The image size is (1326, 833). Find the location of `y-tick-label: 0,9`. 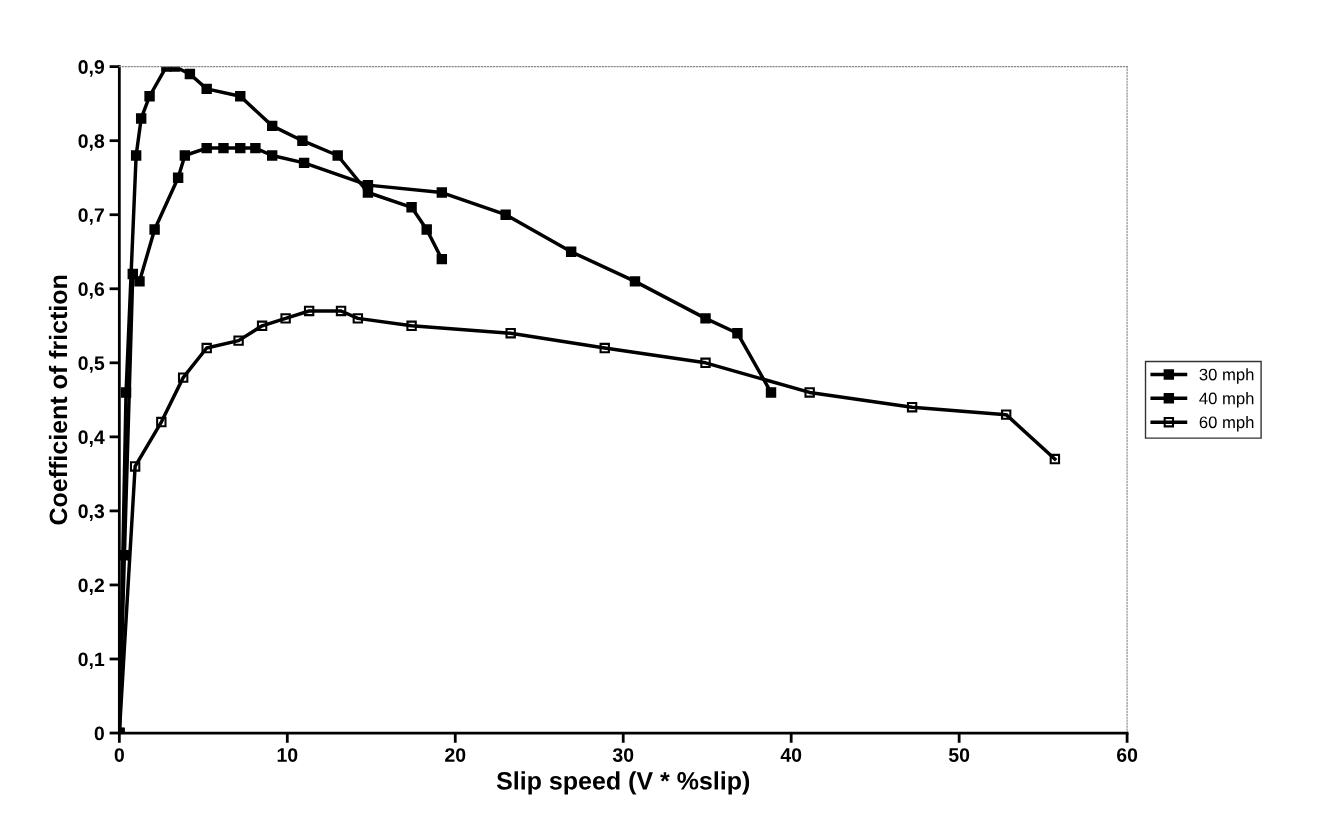

y-tick-label: 0,9 is located at coordinates (91, 68).